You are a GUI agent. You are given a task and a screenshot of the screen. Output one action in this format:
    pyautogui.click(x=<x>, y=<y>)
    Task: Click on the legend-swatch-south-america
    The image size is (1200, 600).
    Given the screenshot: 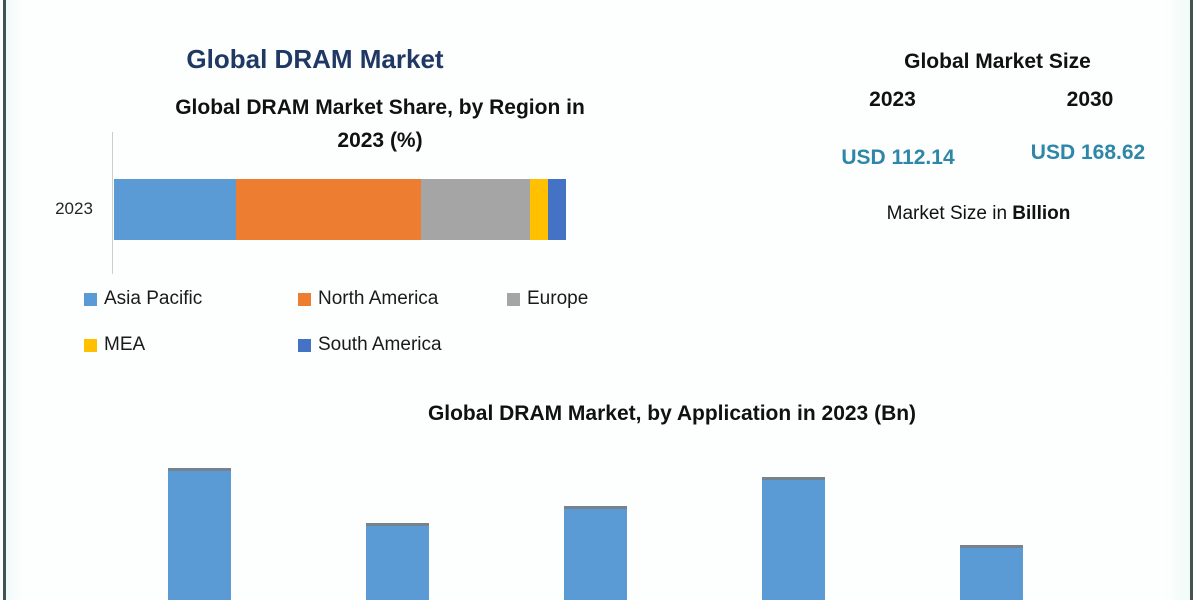 What is the action you would take?
    pyautogui.click(x=304, y=345)
    